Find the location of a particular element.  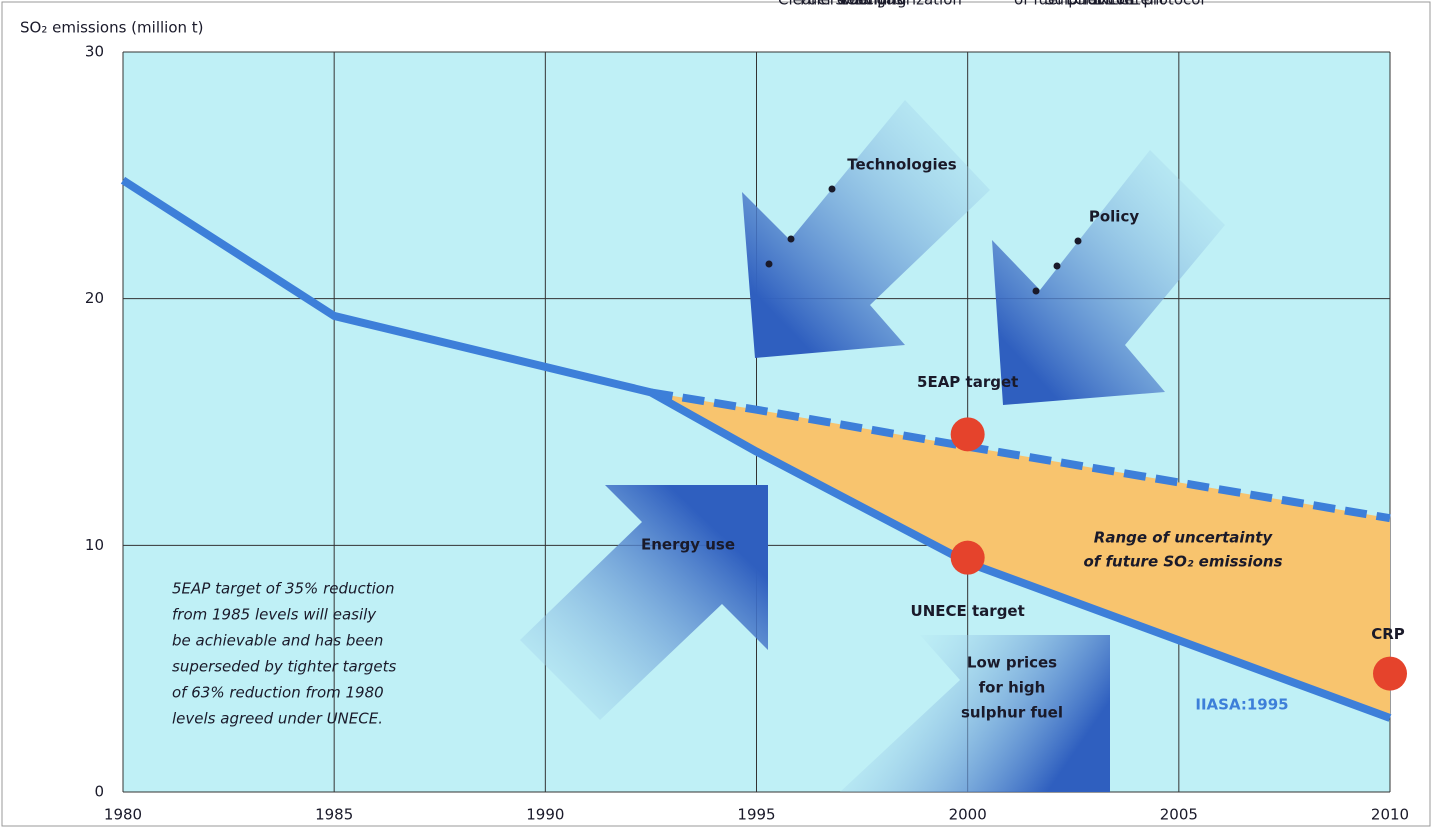

note-text: of 63% reduction from 1980 is located at coordinates (278, 693).